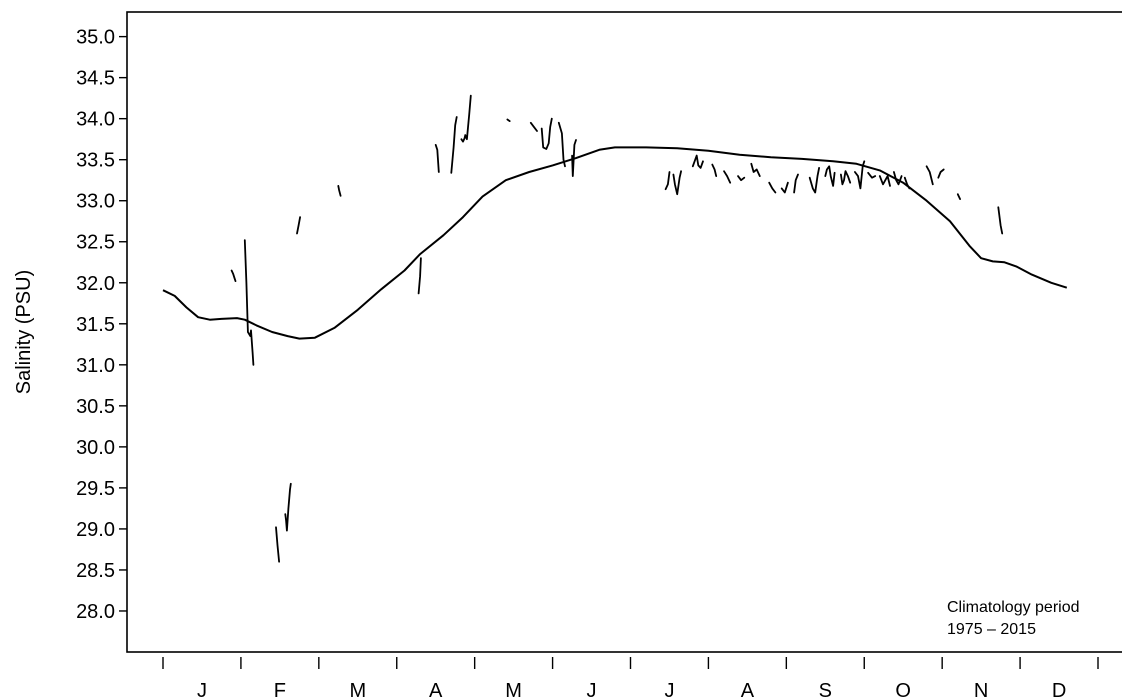  Describe the element at coordinates (981, 690) in the screenshot. I see `x-tick-label-10: N` at that location.